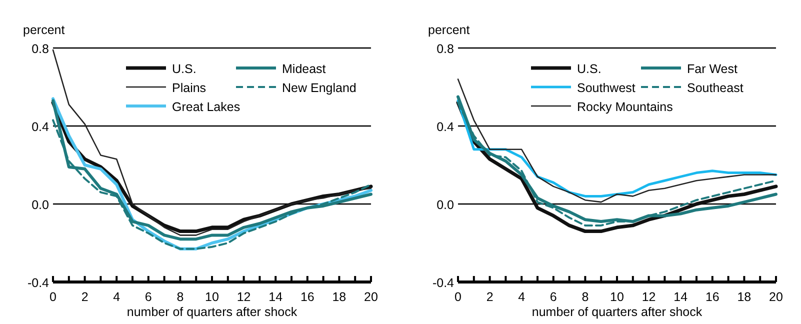  Describe the element at coordinates (304, 69) in the screenshot. I see `legend-label: Mideast` at that location.